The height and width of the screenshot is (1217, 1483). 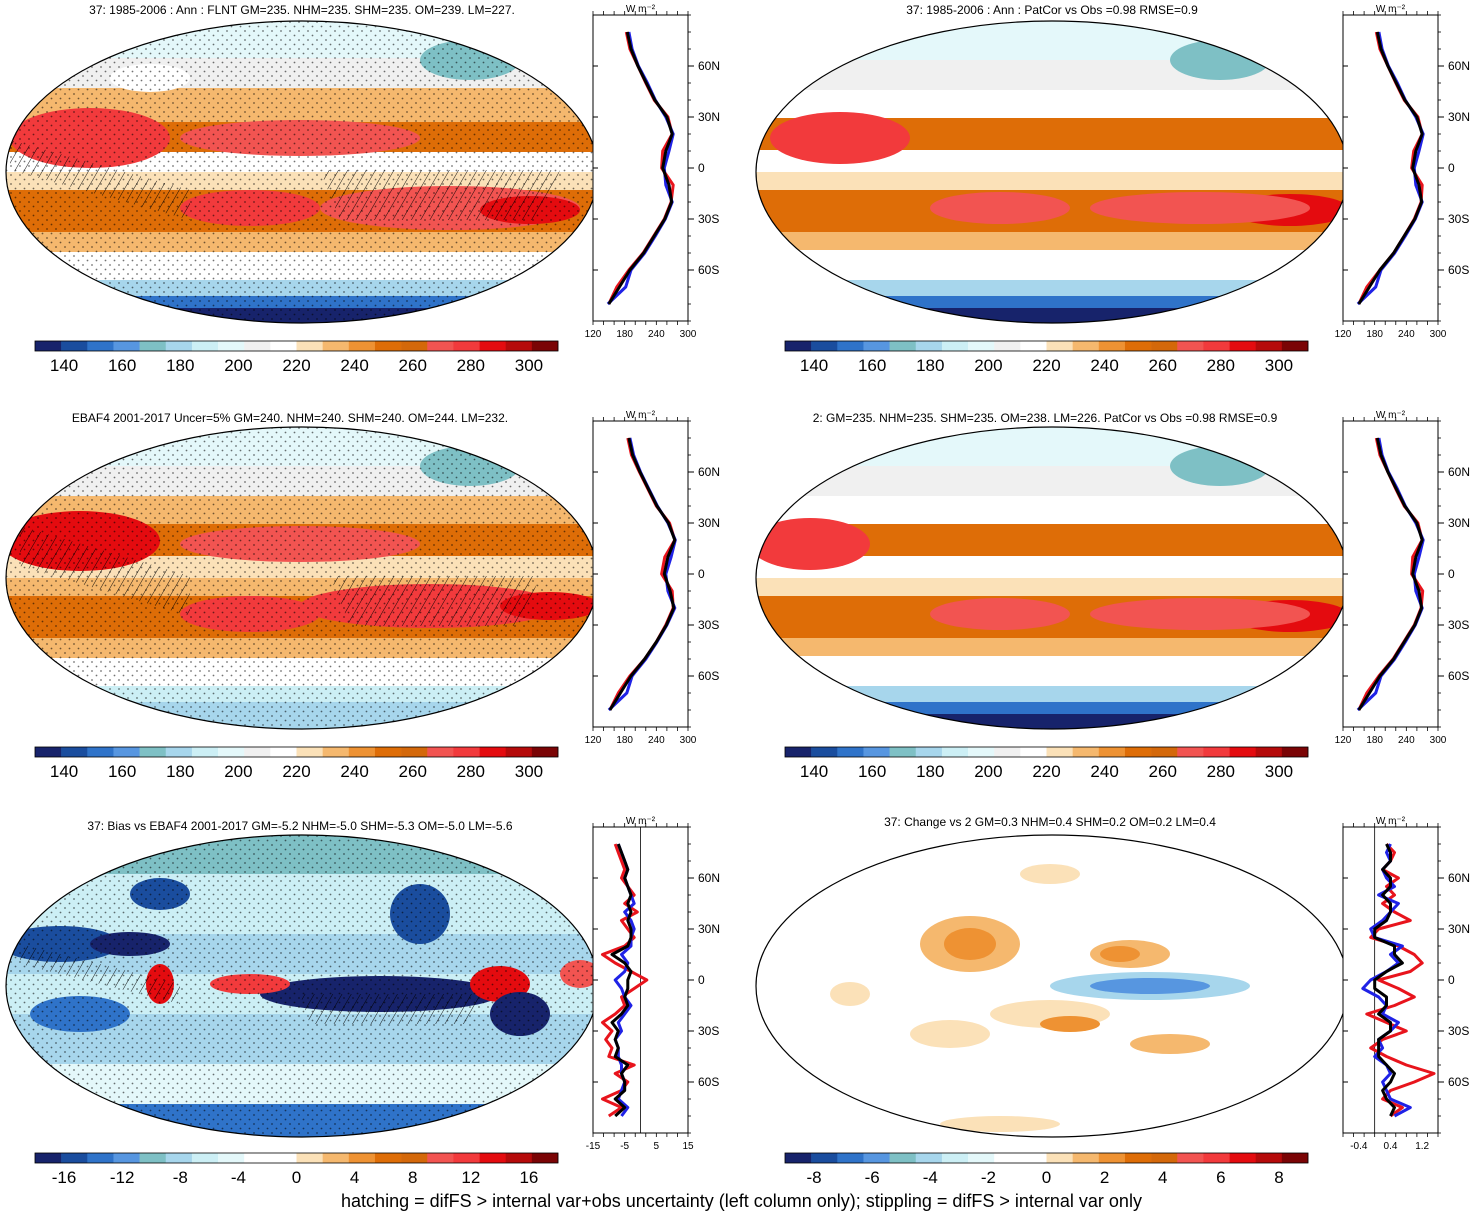 What do you see at coordinates (296, 1169) in the screenshot?
I see `panel-5-colorbar: -16 -12 -8 -4 0 4 8 12 16` at bounding box center [296, 1169].